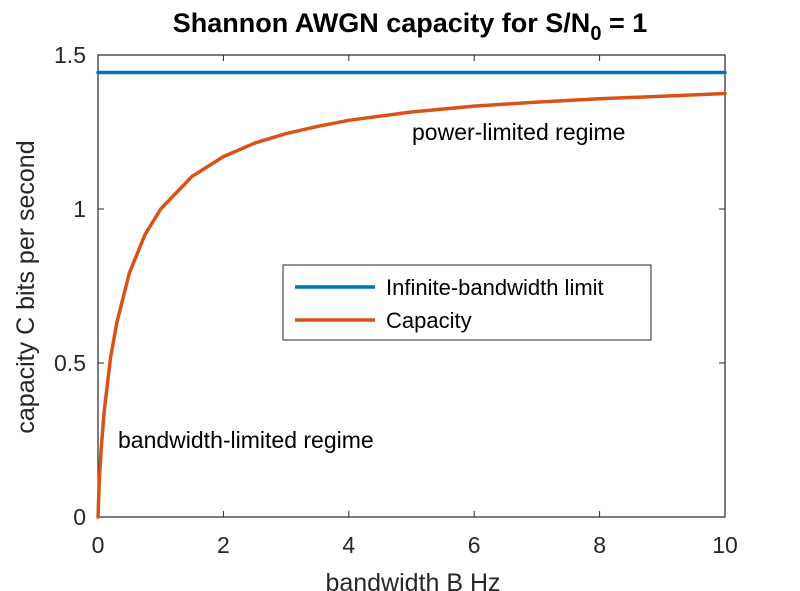 Image resolution: width=800 pixels, height=591 pixels. What do you see at coordinates (474, 545) in the screenshot?
I see `x-tick-label: 6` at bounding box center [474, 545].